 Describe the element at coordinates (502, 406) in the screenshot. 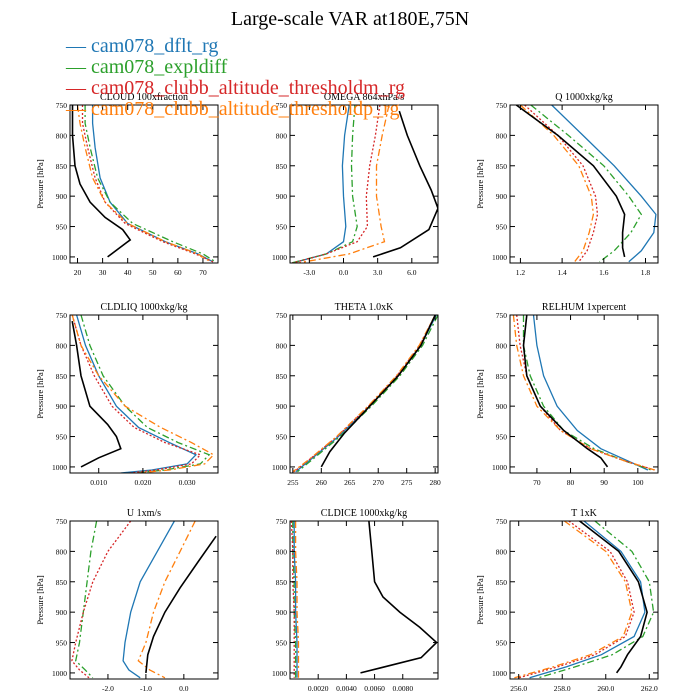

I see `panel-5-ytick-label-3: 900` at that location.